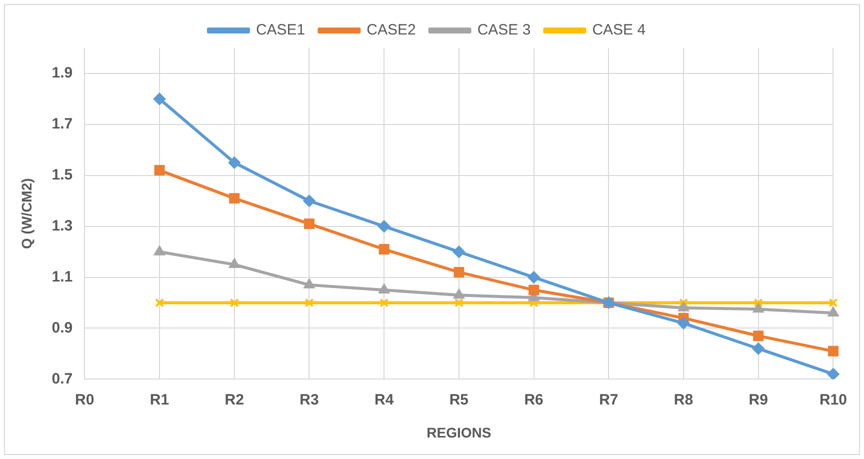  What do you see at coordinates (62, 175) in the screenshot?
I see `y-tick-label: 1.5` at bounding box center [62, 175].